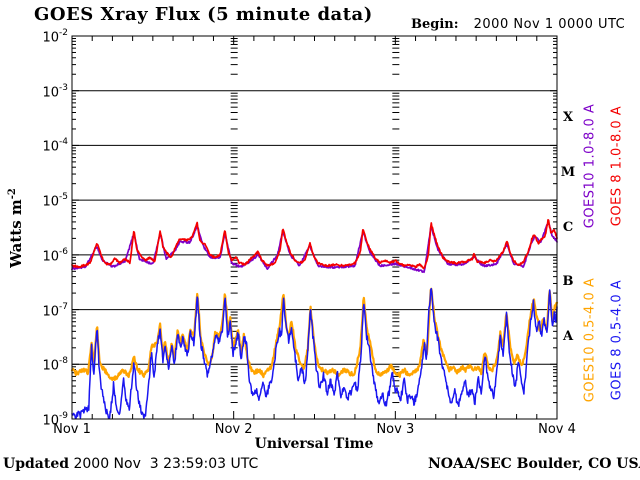 Image resolution: width=640 pixels, height=480 pixels. I want to click on y-tick-label: 10⁻⁸, so click(55, 365).